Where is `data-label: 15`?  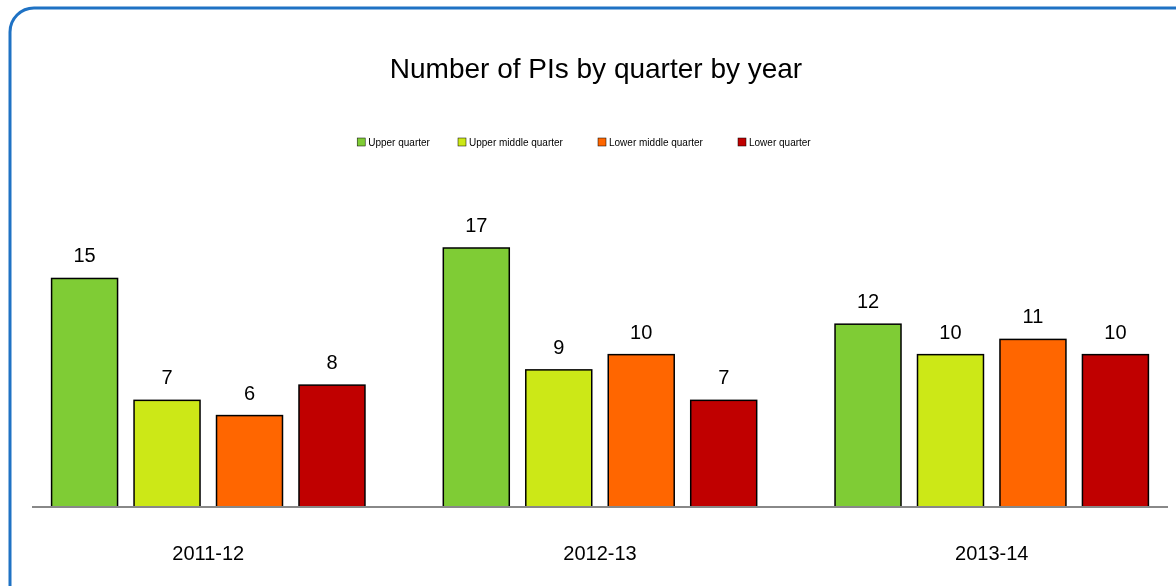
data-label: 15 is located at coordinates (84, 255).